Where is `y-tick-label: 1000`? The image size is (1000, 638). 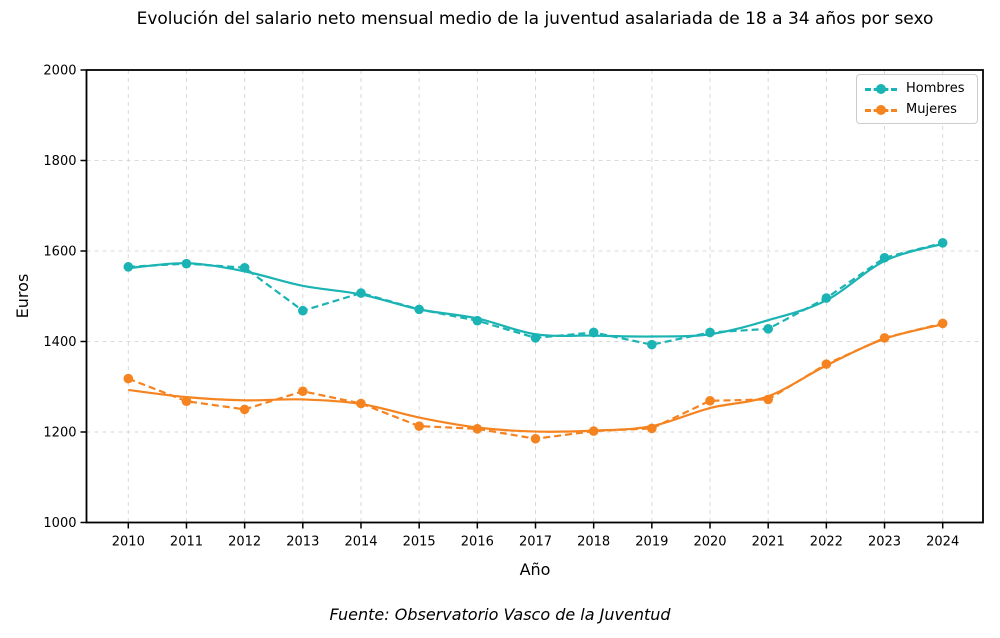 y-tick-label: 1000 is located at coordinates (59, 523).